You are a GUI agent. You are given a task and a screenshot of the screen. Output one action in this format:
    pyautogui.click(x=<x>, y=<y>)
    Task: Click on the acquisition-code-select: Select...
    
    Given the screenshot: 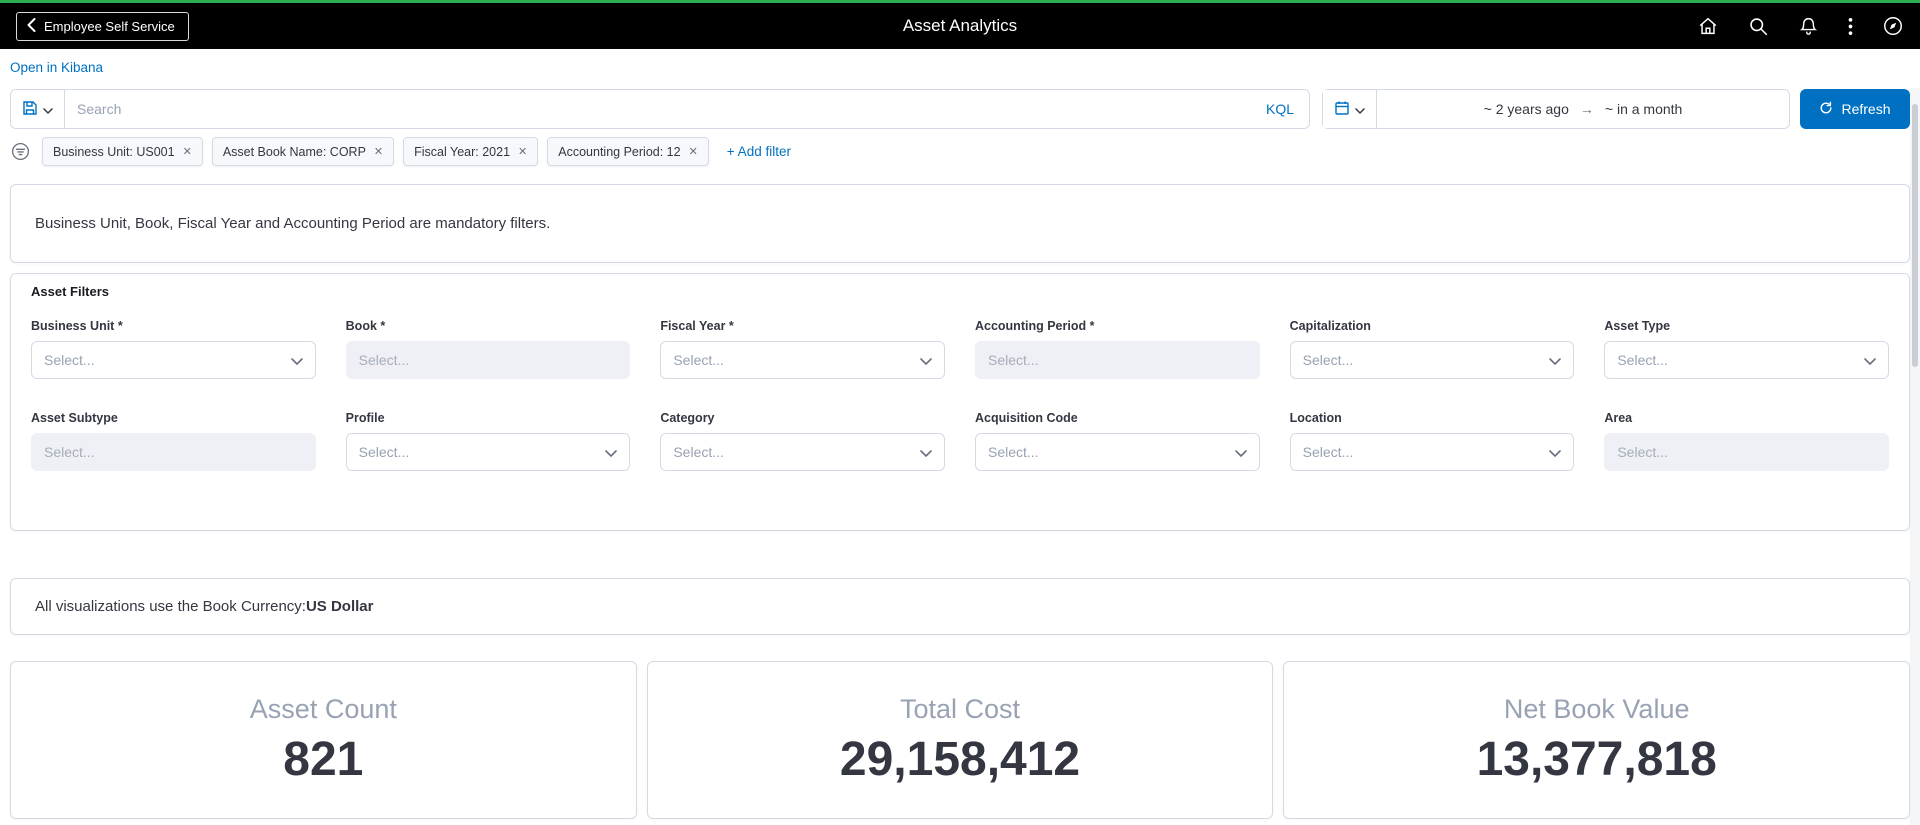 What is the action you would take?
    pyautogui.click(x=1117, y=452)
    